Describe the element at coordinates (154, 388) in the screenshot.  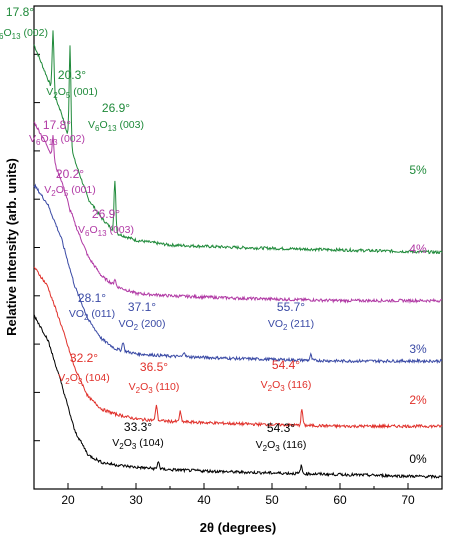
I see `phase-label: V2O3 (110)` at that location.